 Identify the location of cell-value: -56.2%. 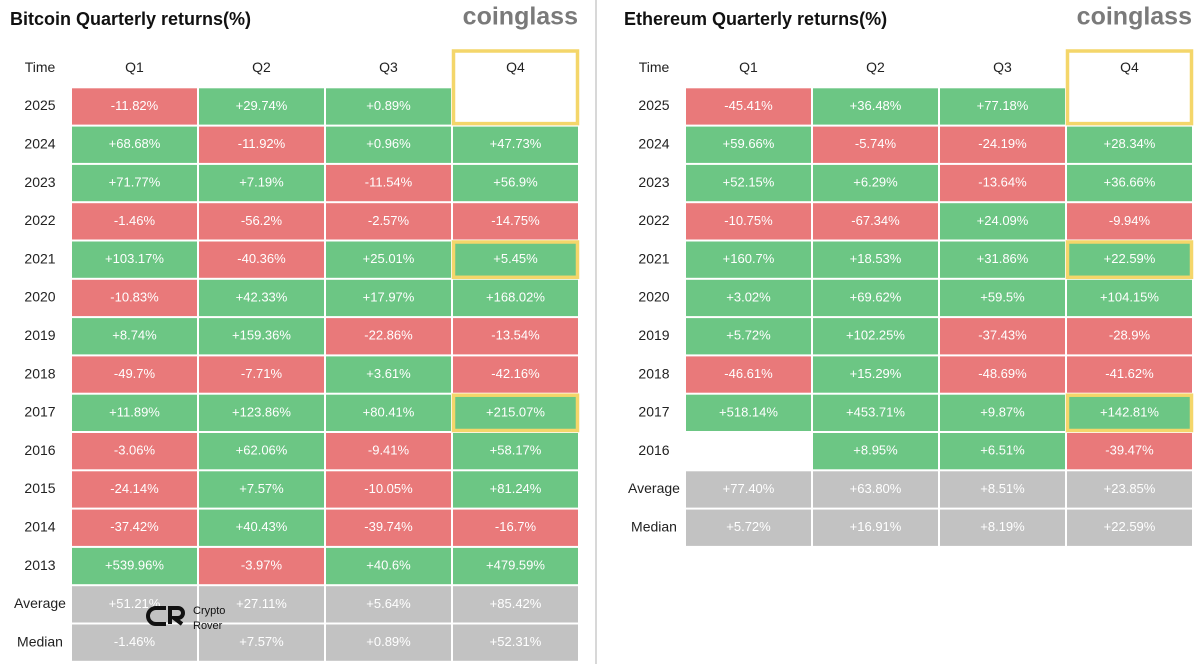
(262, 220).